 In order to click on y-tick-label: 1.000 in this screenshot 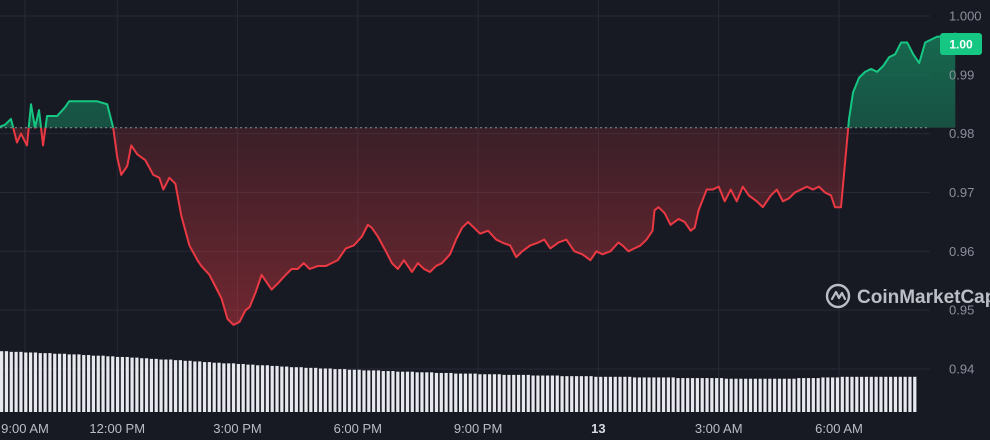, I will do `click(965, 16)`.